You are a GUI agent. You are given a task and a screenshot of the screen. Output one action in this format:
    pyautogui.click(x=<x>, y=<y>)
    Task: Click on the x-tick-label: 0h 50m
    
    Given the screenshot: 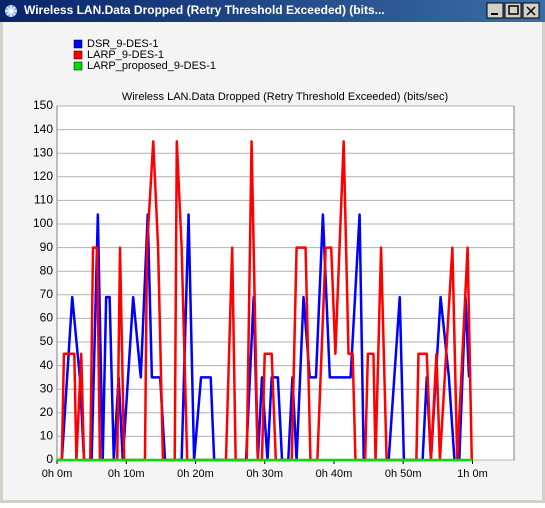 What is the action you would take?
    pyautogui.click(x=403, y=474)
    